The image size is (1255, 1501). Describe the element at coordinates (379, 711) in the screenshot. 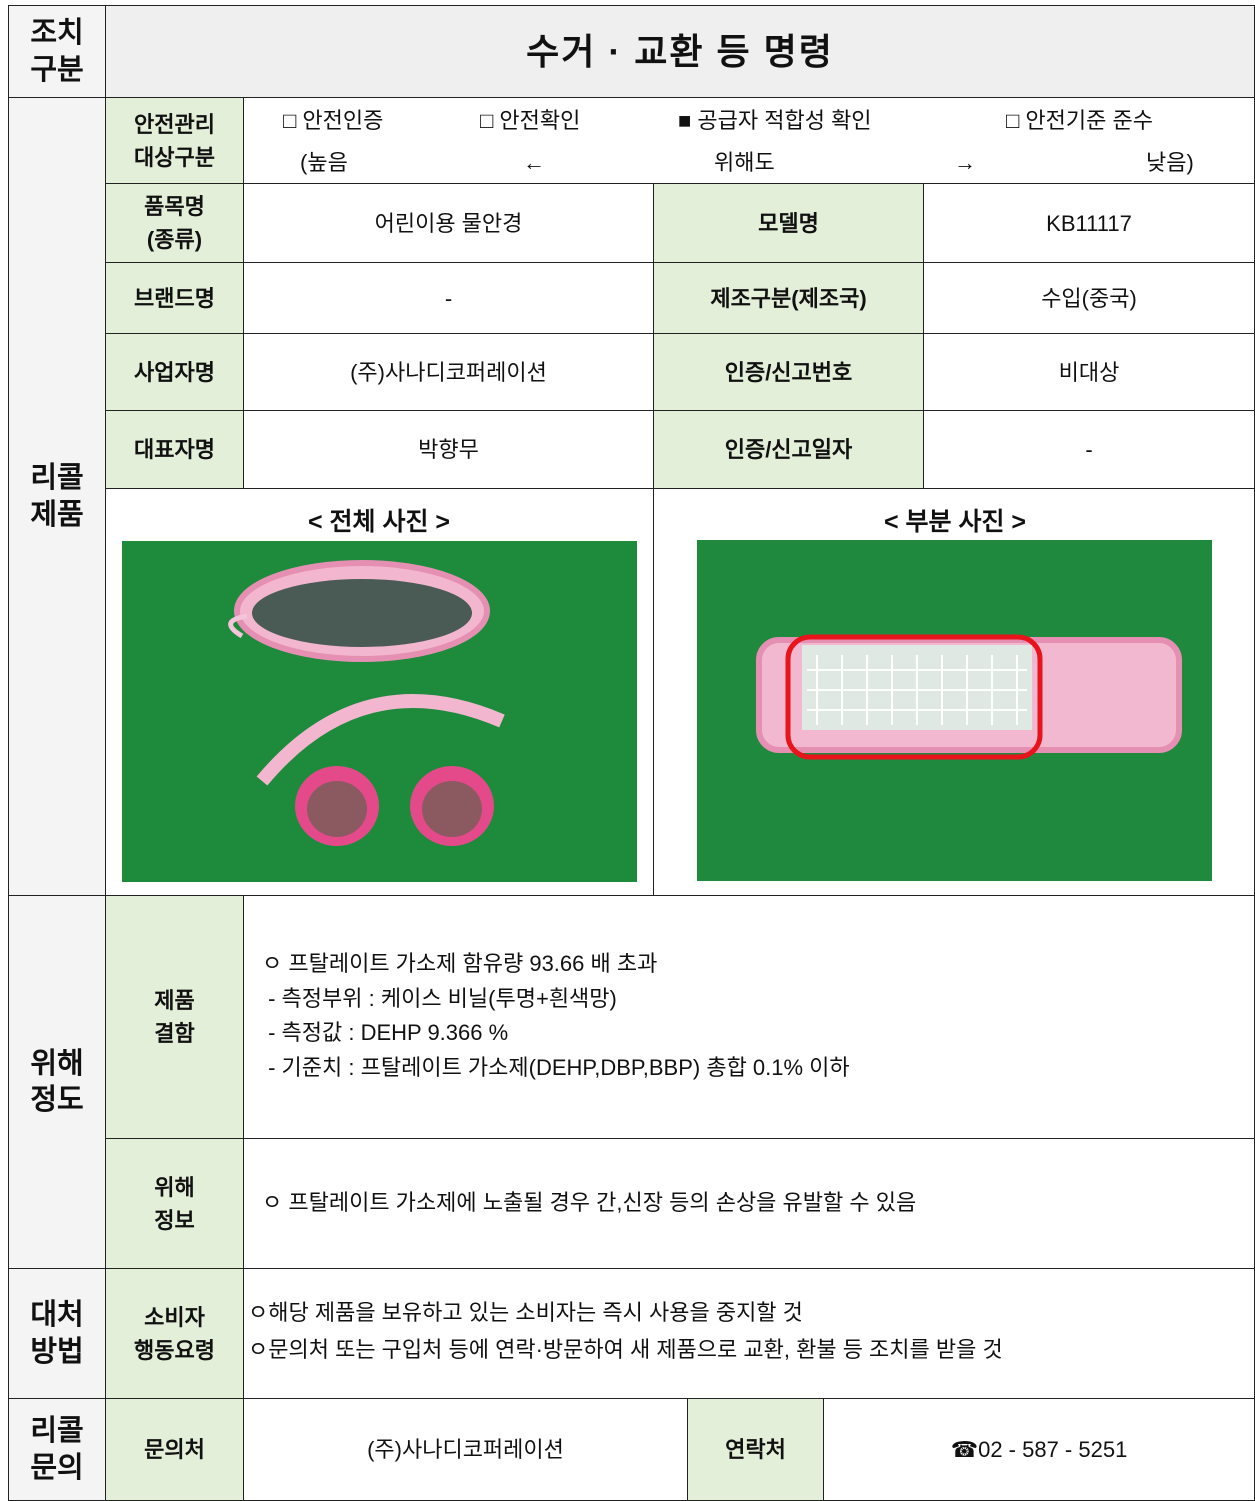

I see `full-photo` at that location.